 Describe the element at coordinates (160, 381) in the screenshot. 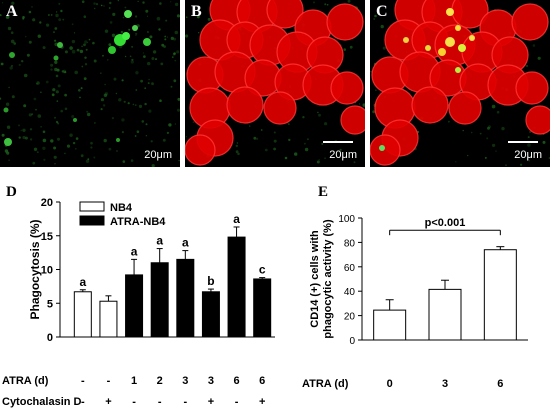

I see `atra-day-label: 2` at that location.